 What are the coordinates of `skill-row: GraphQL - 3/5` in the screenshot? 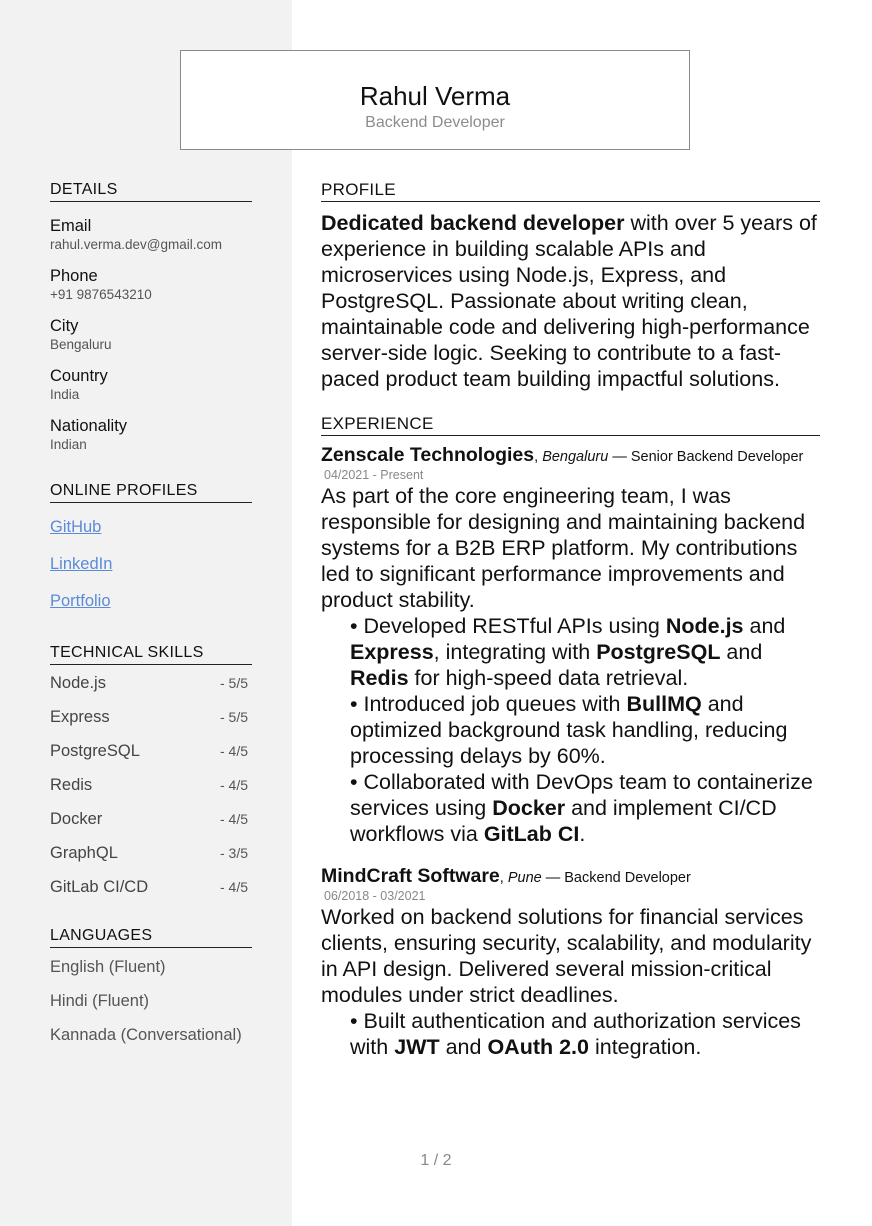 It's located at (151, 853).